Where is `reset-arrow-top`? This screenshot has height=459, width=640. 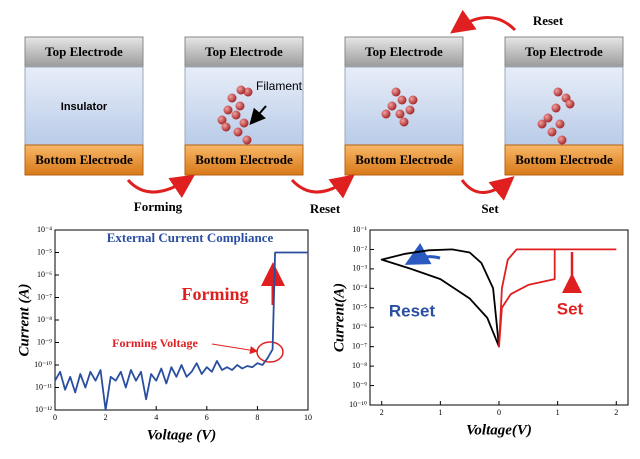 reset-arrow-top is located at coordinates (483, 21).